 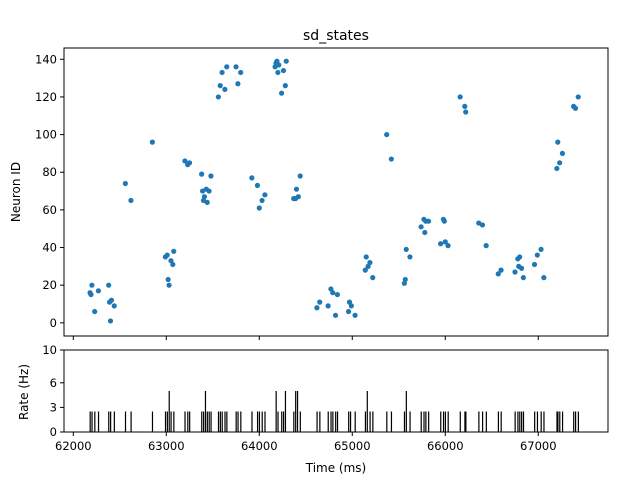 I want to click on chart-title: sd_states, so click(x=336, y=36).